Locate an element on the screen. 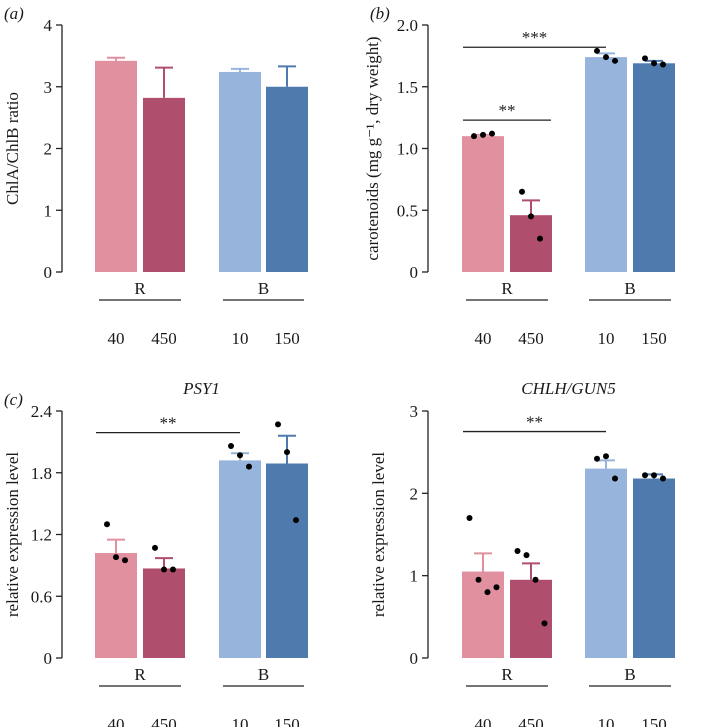  panel-label: (a) is located at coordinates (14, 13).